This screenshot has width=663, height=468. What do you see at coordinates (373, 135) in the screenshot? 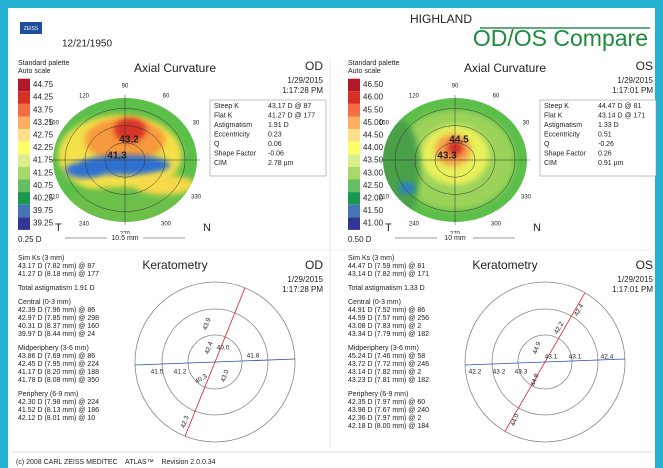
I see `scale-label: 44.50` at bounding box center [373, 135].